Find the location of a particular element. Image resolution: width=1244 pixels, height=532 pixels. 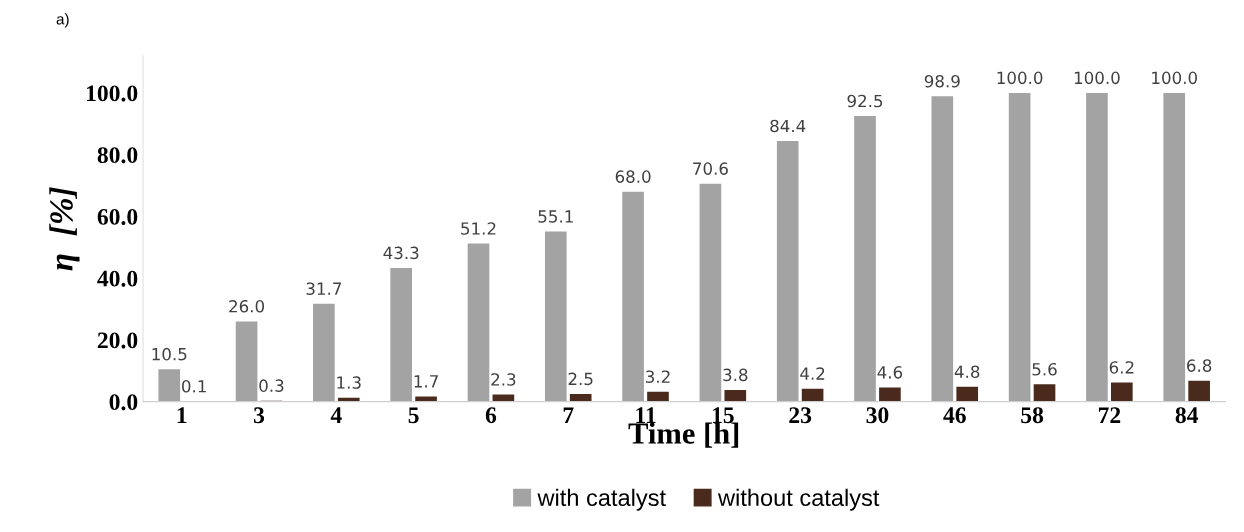

x-tick-label: 3 is located at coordinates (259, 415).